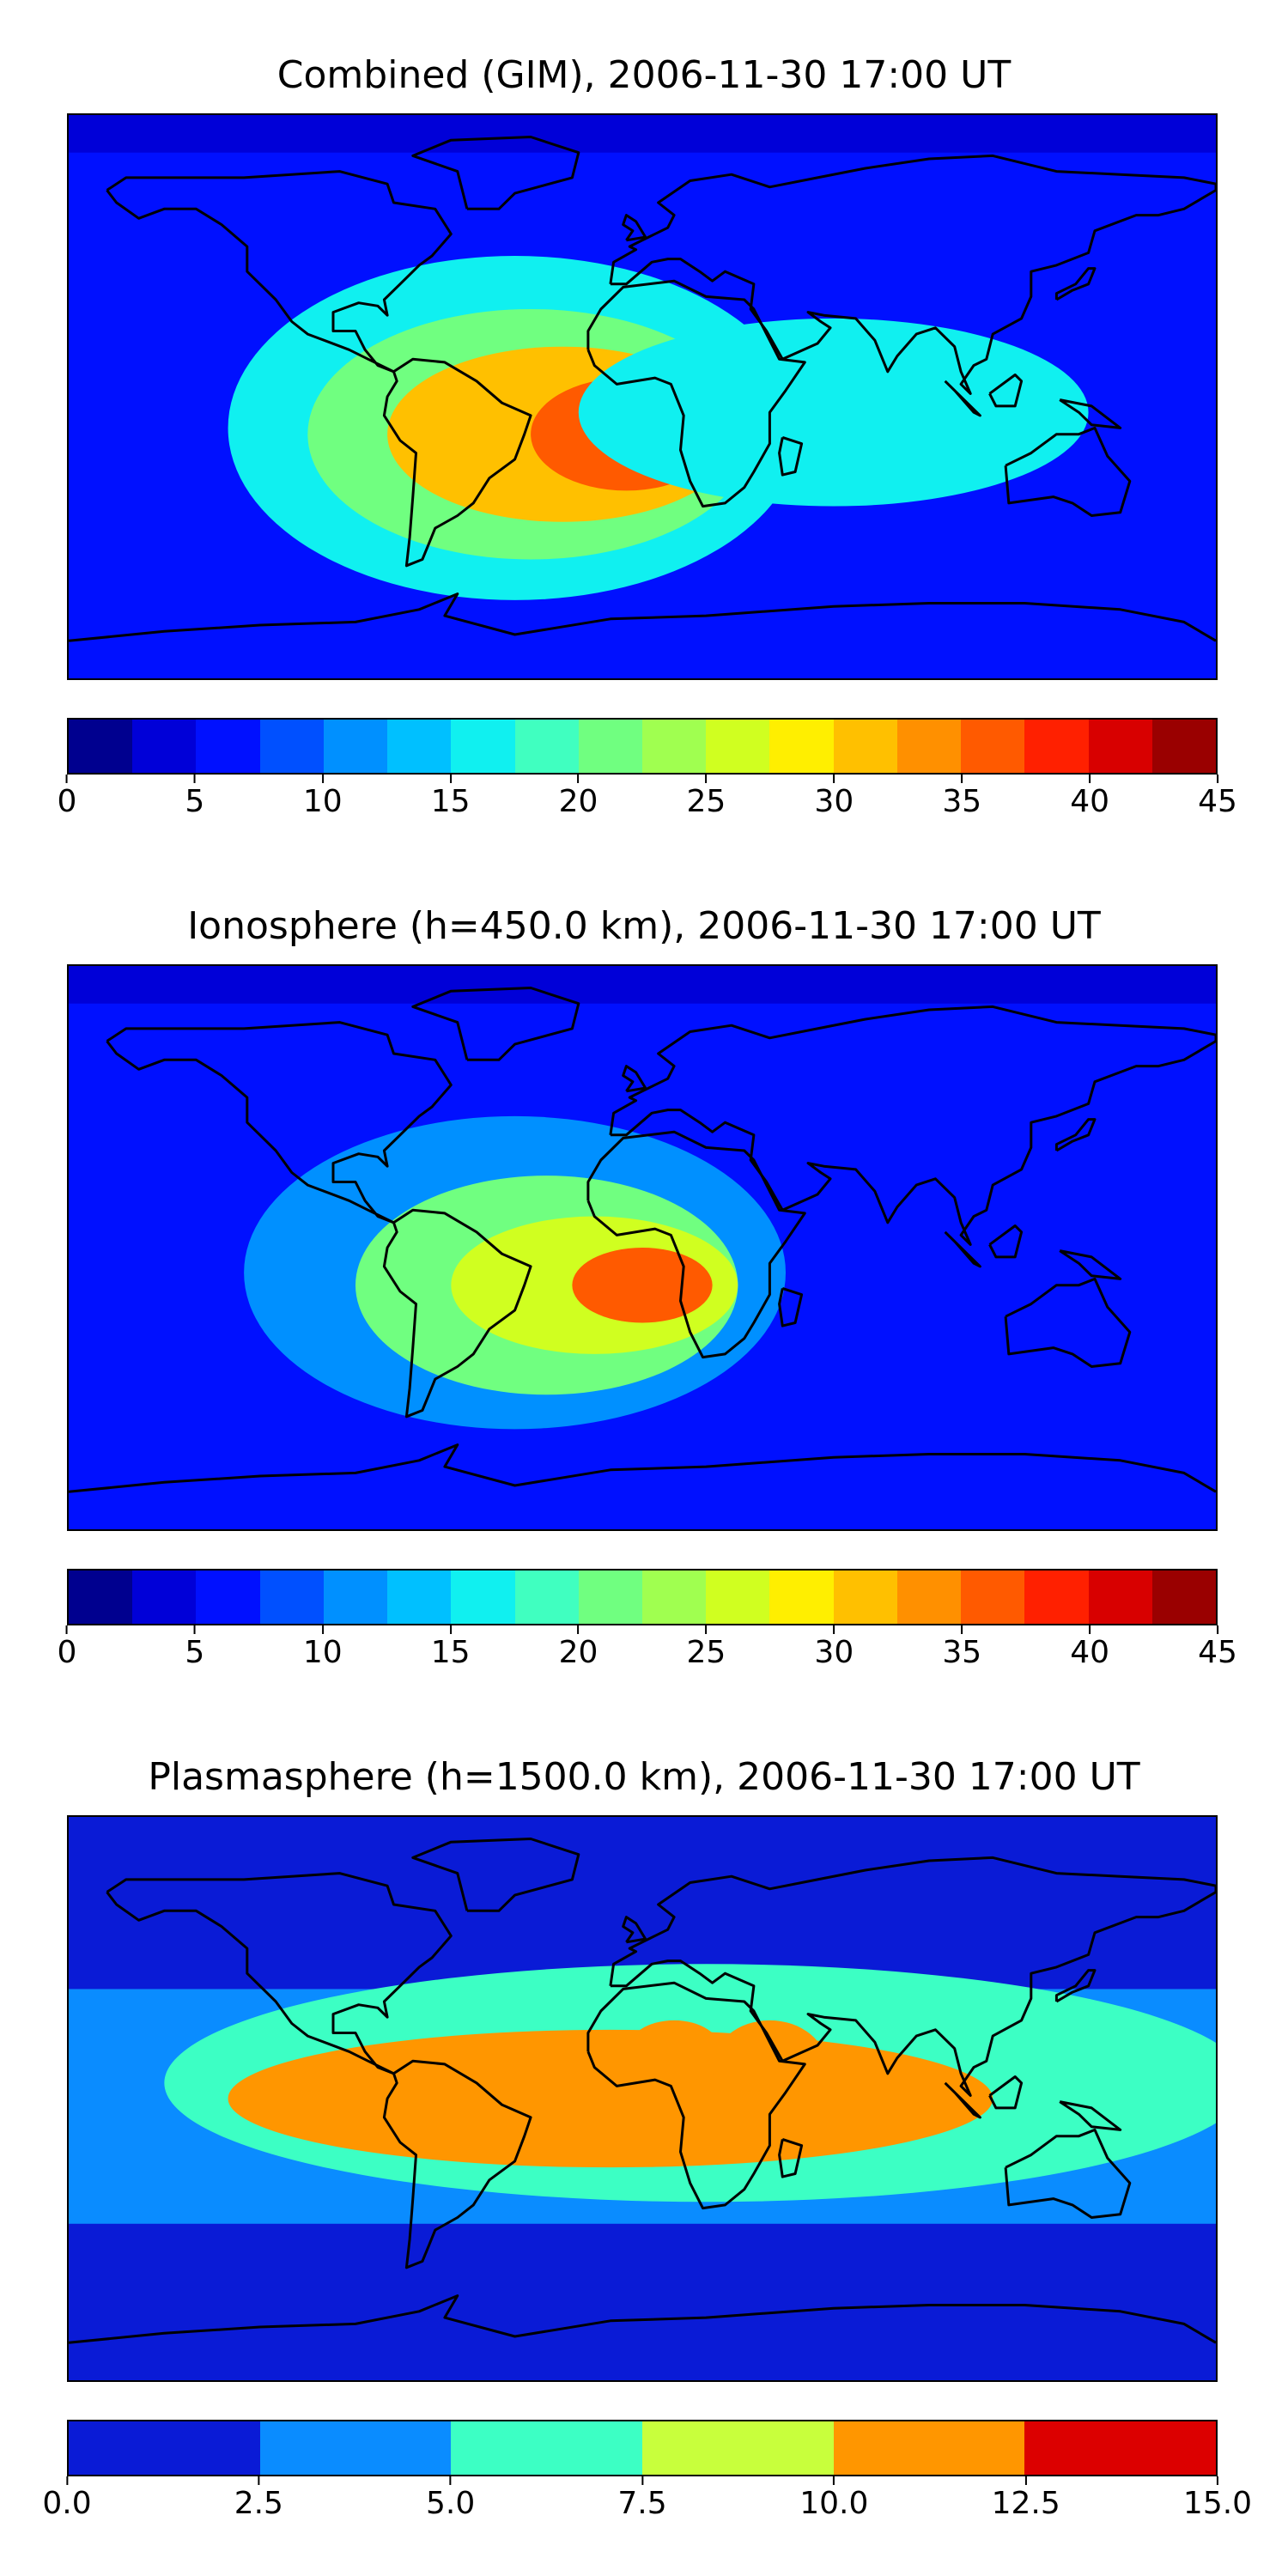 Image resolution: width=1288 pixels, height=2576 pixels. I want to click on colorbar-tick: 25, so click(706, 798).